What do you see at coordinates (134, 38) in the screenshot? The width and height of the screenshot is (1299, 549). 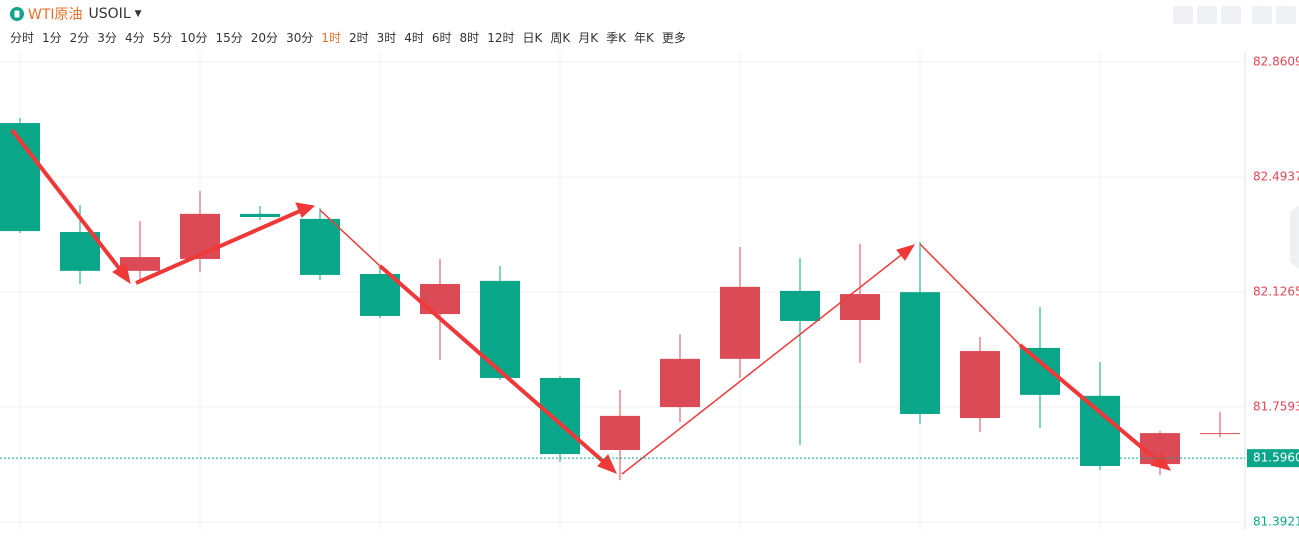 I see `period-tab: 4分` at bounding box center [134, 38].